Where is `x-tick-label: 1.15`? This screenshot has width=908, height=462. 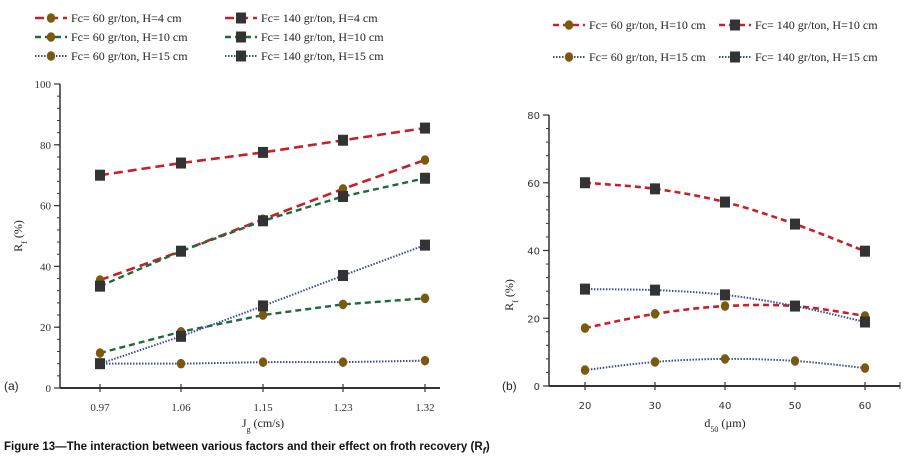
x-tick-label: 1.15 is located at coordinates (263, 408).